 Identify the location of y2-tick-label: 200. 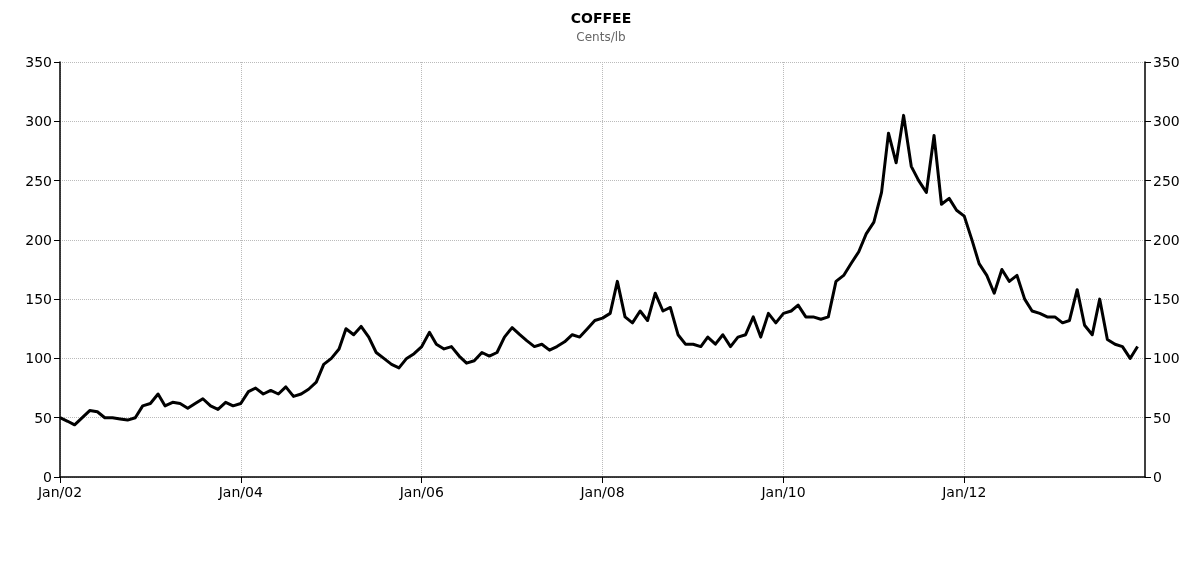
(1166, 239).